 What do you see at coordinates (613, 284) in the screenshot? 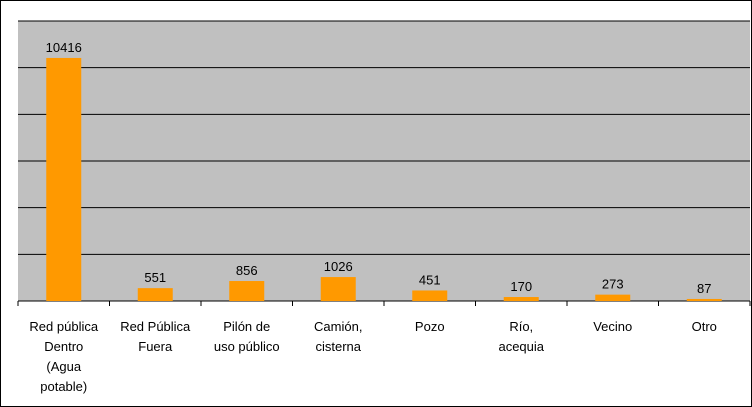
I see `data-label: 273` at bounding box center [613, 284].